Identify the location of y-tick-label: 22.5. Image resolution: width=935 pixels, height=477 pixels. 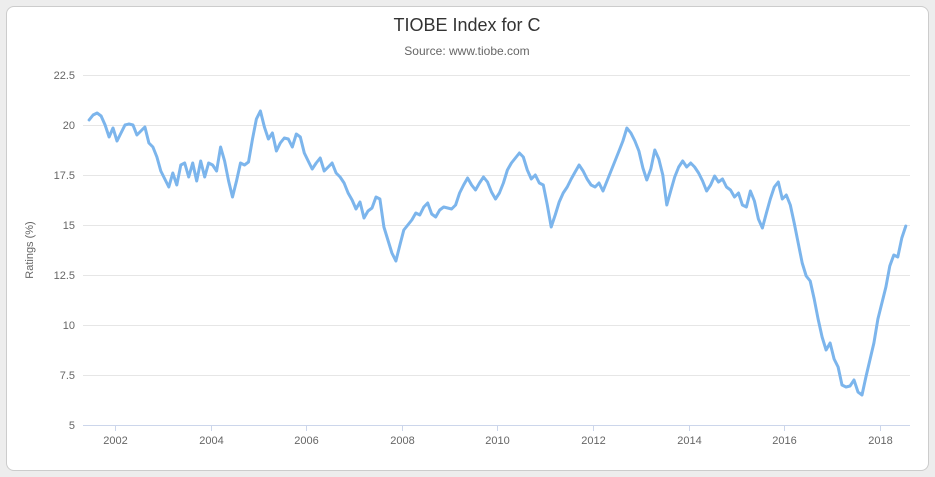
(64, 76).